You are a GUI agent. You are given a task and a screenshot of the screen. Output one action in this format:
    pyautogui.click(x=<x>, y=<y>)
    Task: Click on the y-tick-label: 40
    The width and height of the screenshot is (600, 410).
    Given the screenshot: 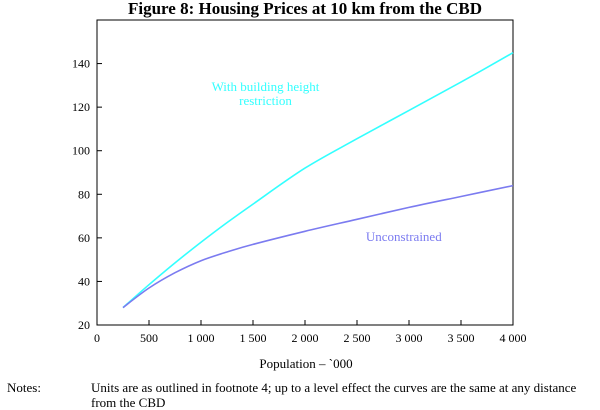 What is the action you would take?
    pyautogui.click(x=84, y=281)
    